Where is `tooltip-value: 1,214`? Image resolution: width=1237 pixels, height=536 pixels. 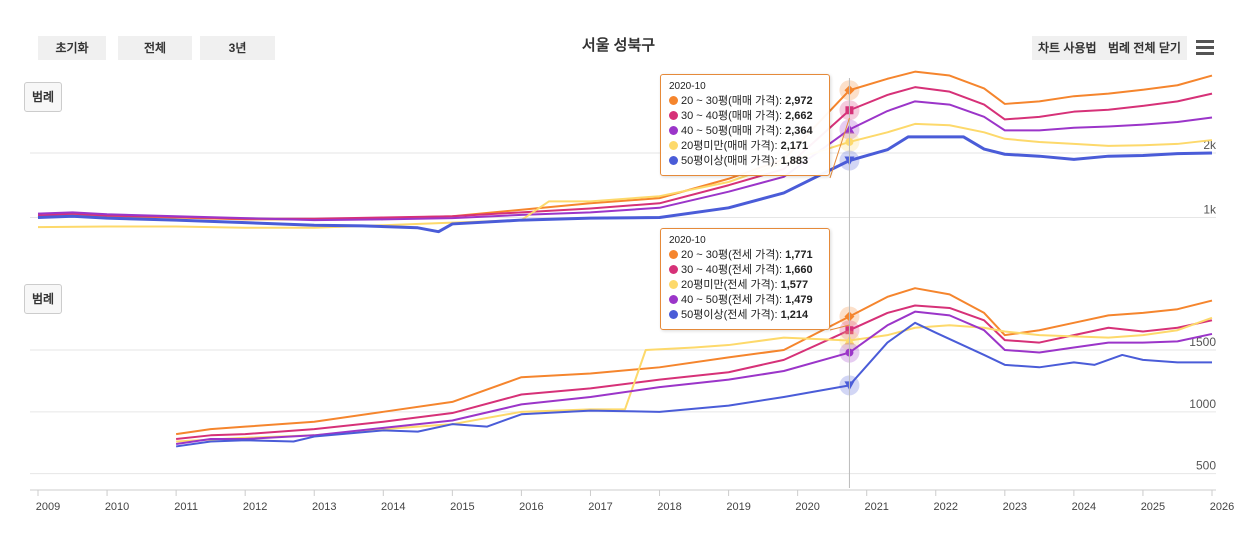 tooltip-value: 1,214 is located at coordinates (794, 315).